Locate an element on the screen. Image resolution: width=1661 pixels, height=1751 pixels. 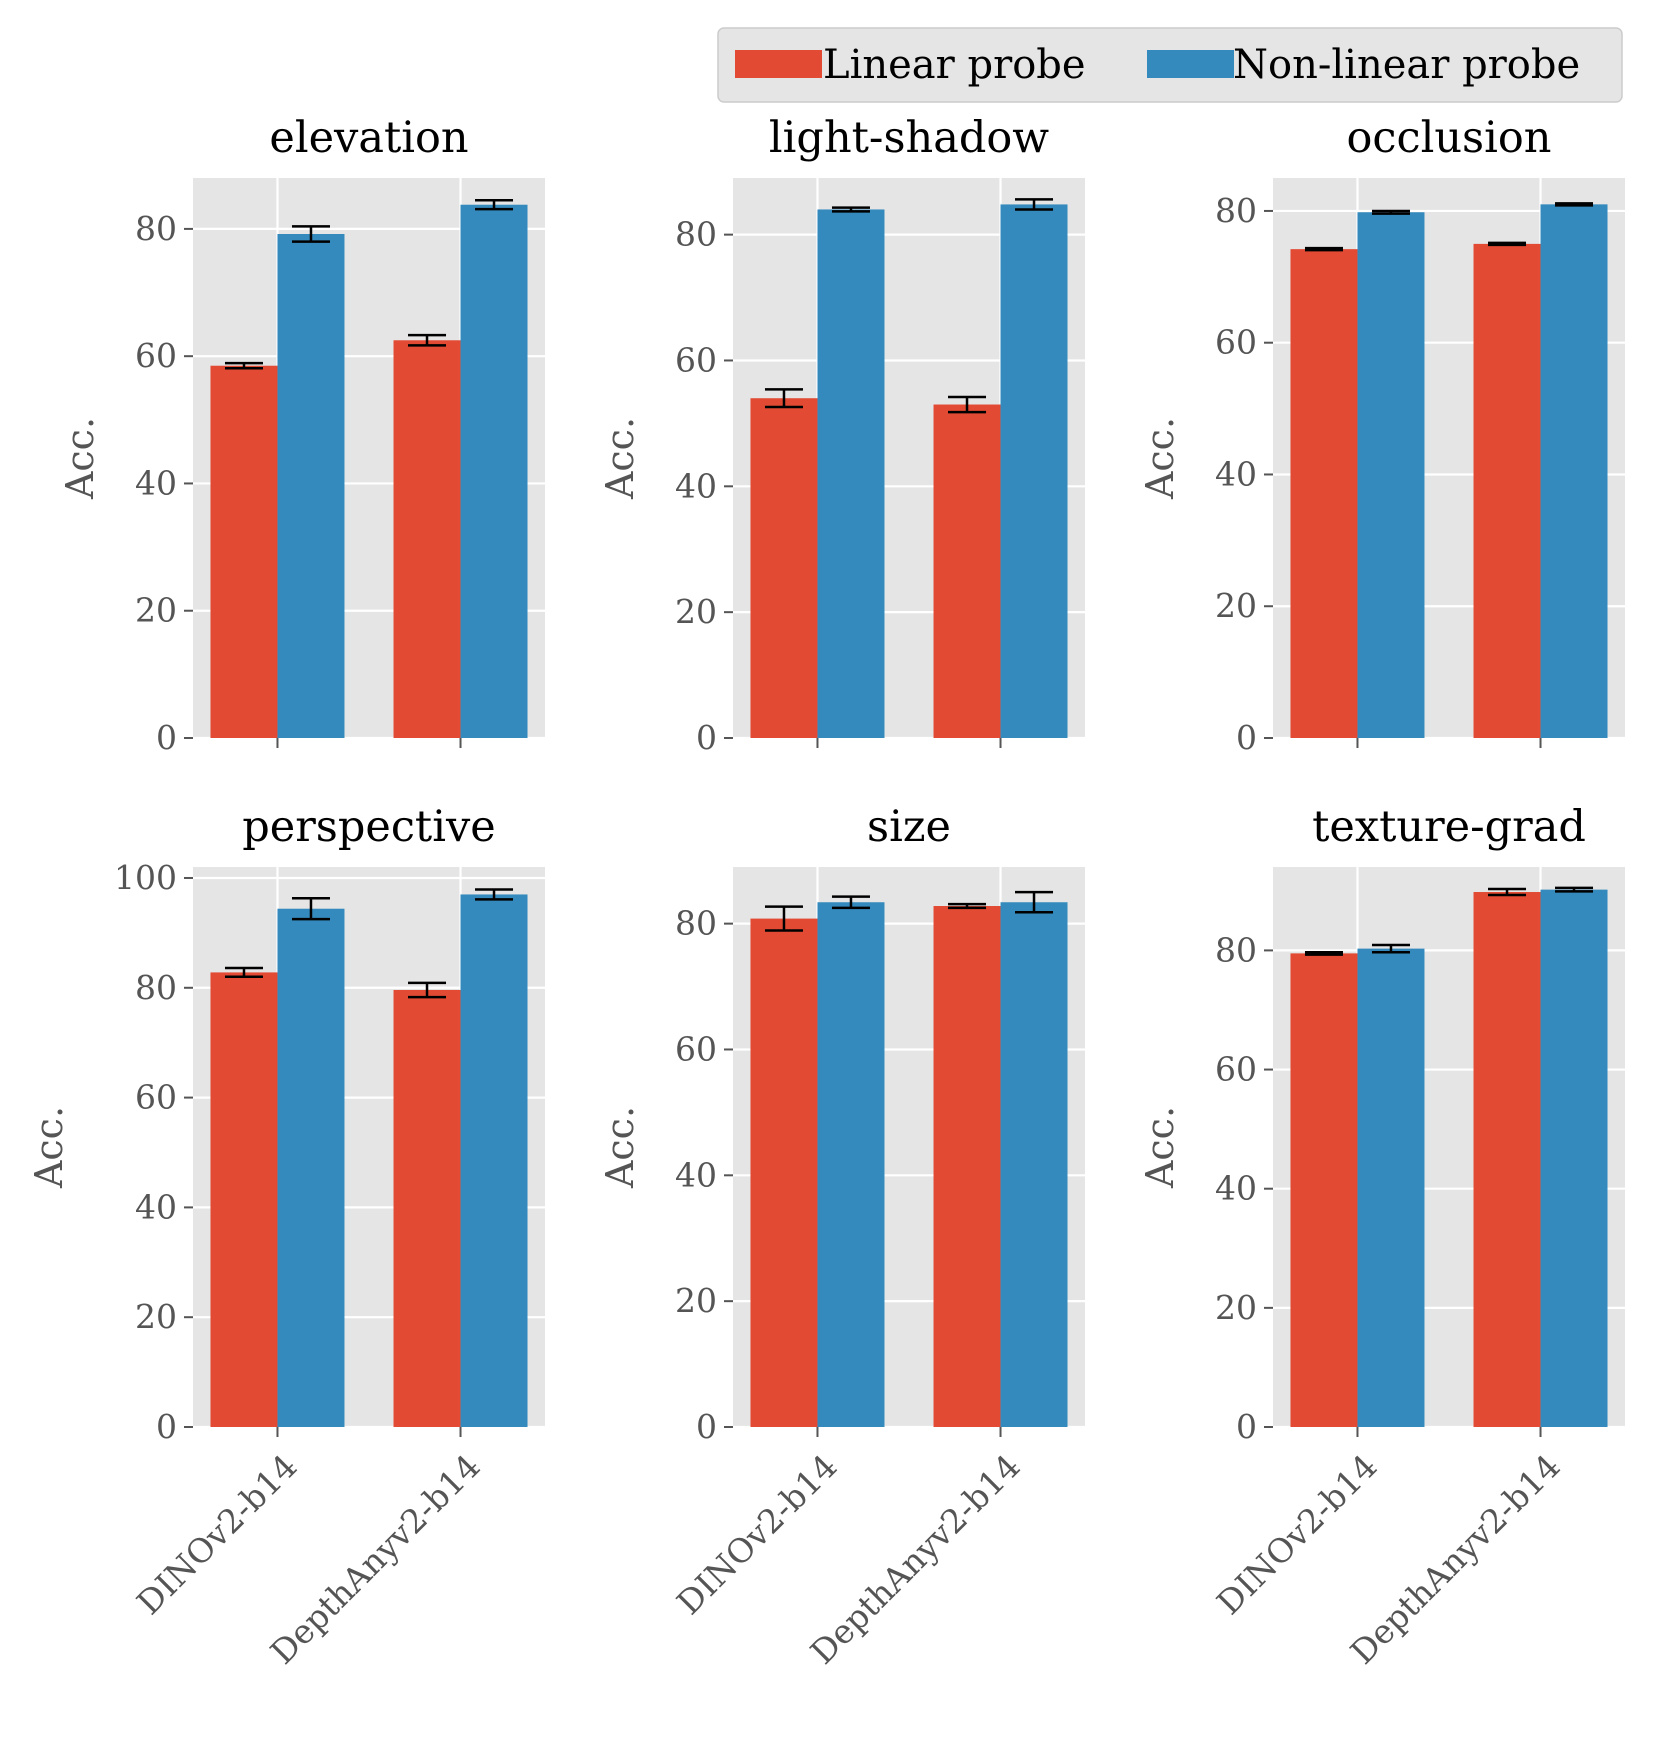
panel-occlusion: 0 20 40 60 80 occlusion Acc. is located at coordinates (1381, 435).